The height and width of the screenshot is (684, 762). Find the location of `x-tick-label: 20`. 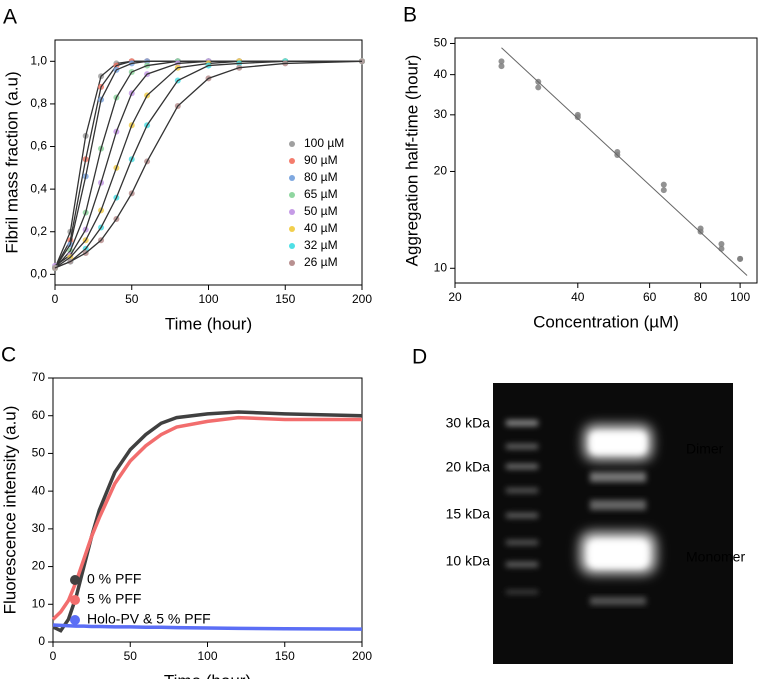

x-tick-label: 20 is located at coordinates (455, 297).